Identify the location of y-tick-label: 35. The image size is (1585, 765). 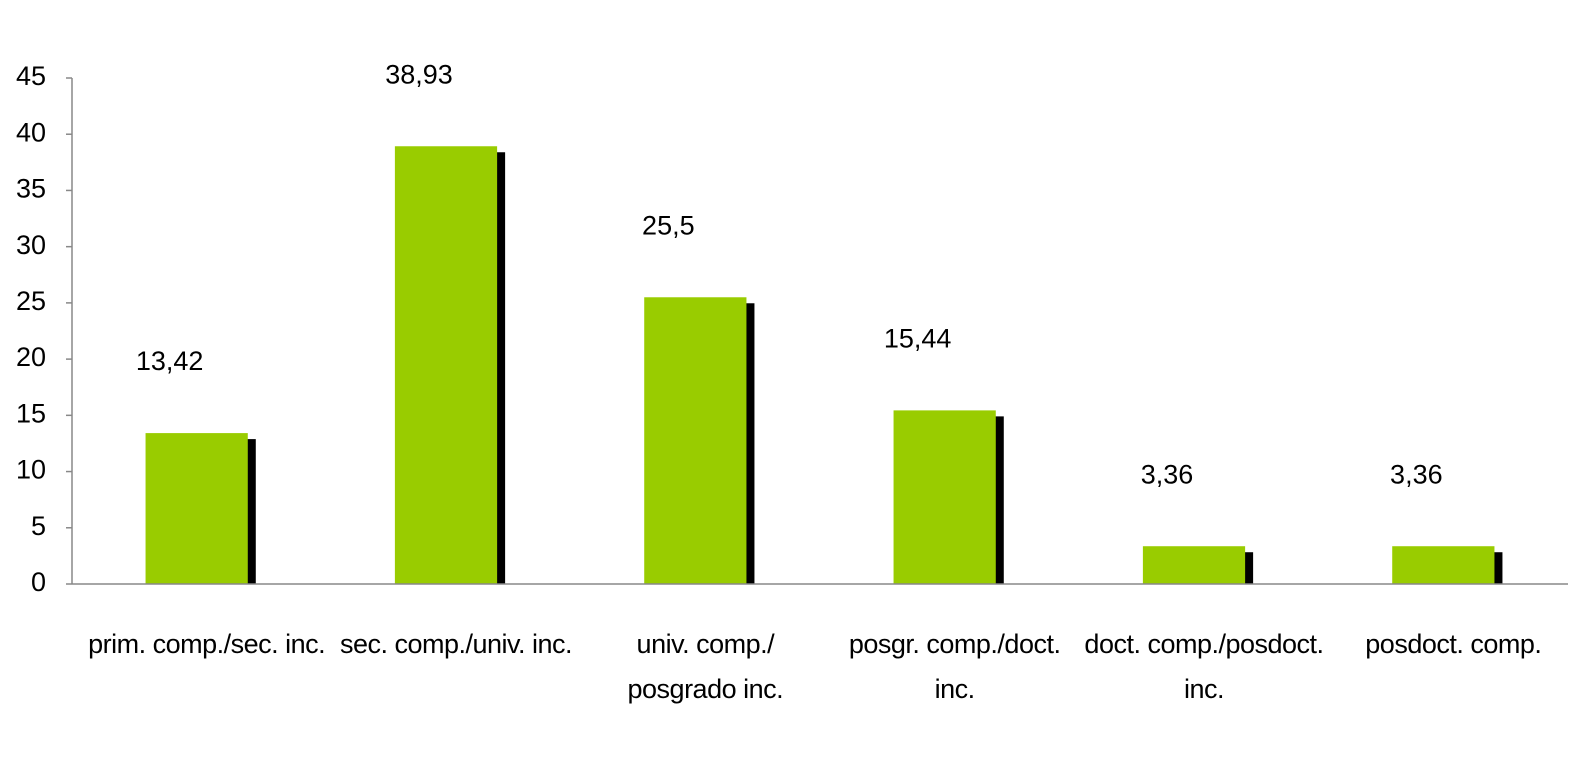
(31, 189).